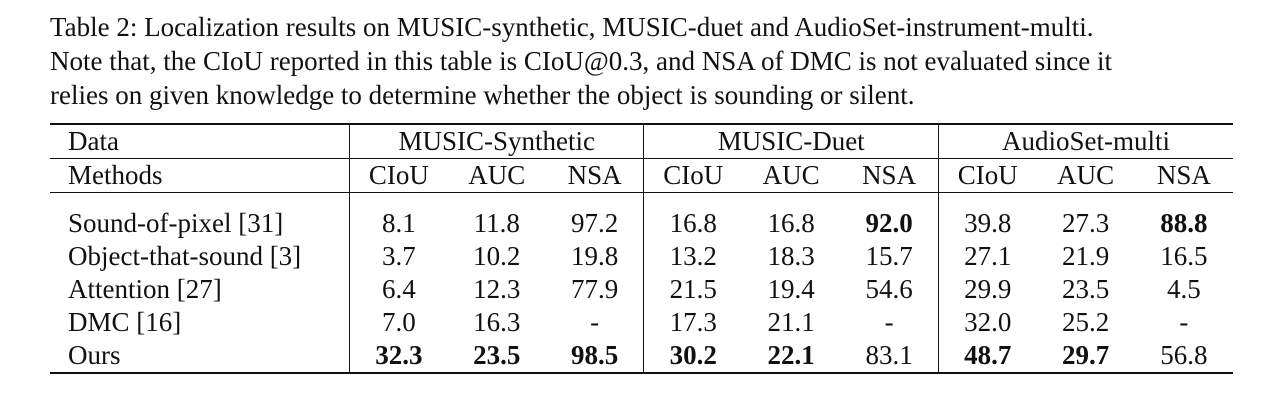  Describe the element at coordinates (641, 356) in the screenshot. I see `table-row: Ours 32.3 23.5 98.5 30.2 22.1 83.1 48.7 29.7 56.8` at that location.